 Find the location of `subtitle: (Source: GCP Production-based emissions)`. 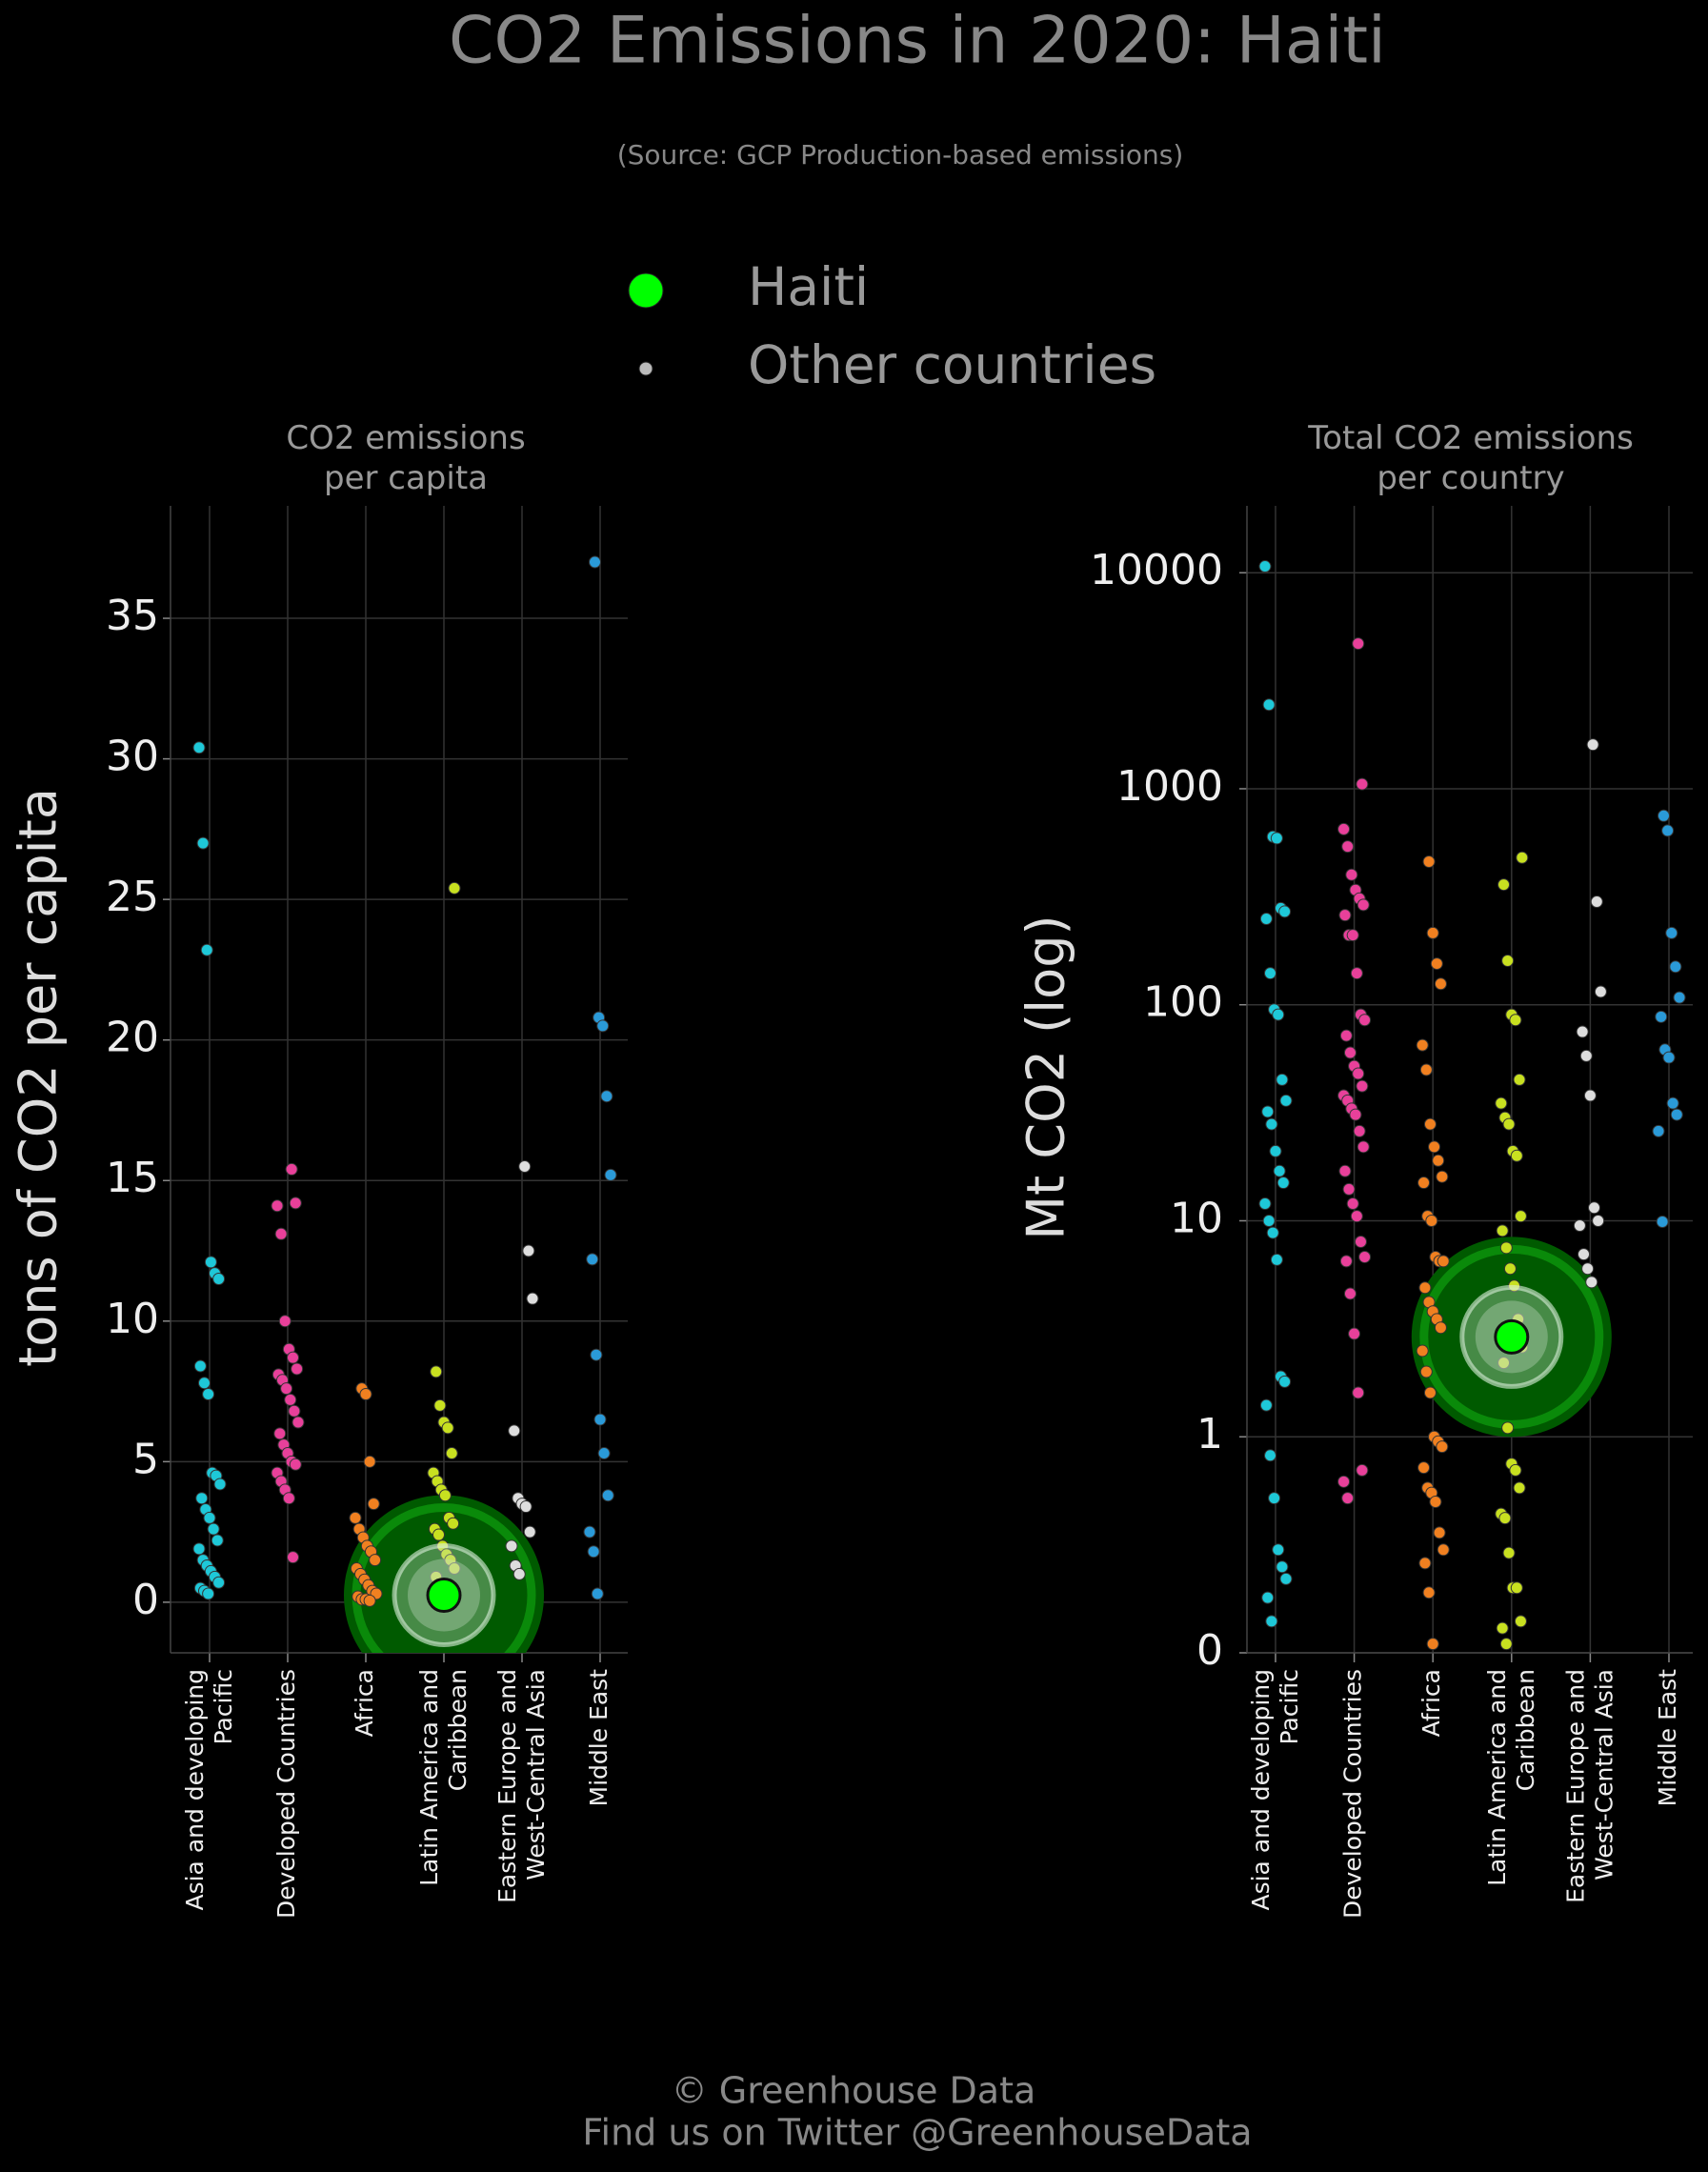

subtitle: (Source: GCP Production-based emissions) is located at coordinates (901, 155).